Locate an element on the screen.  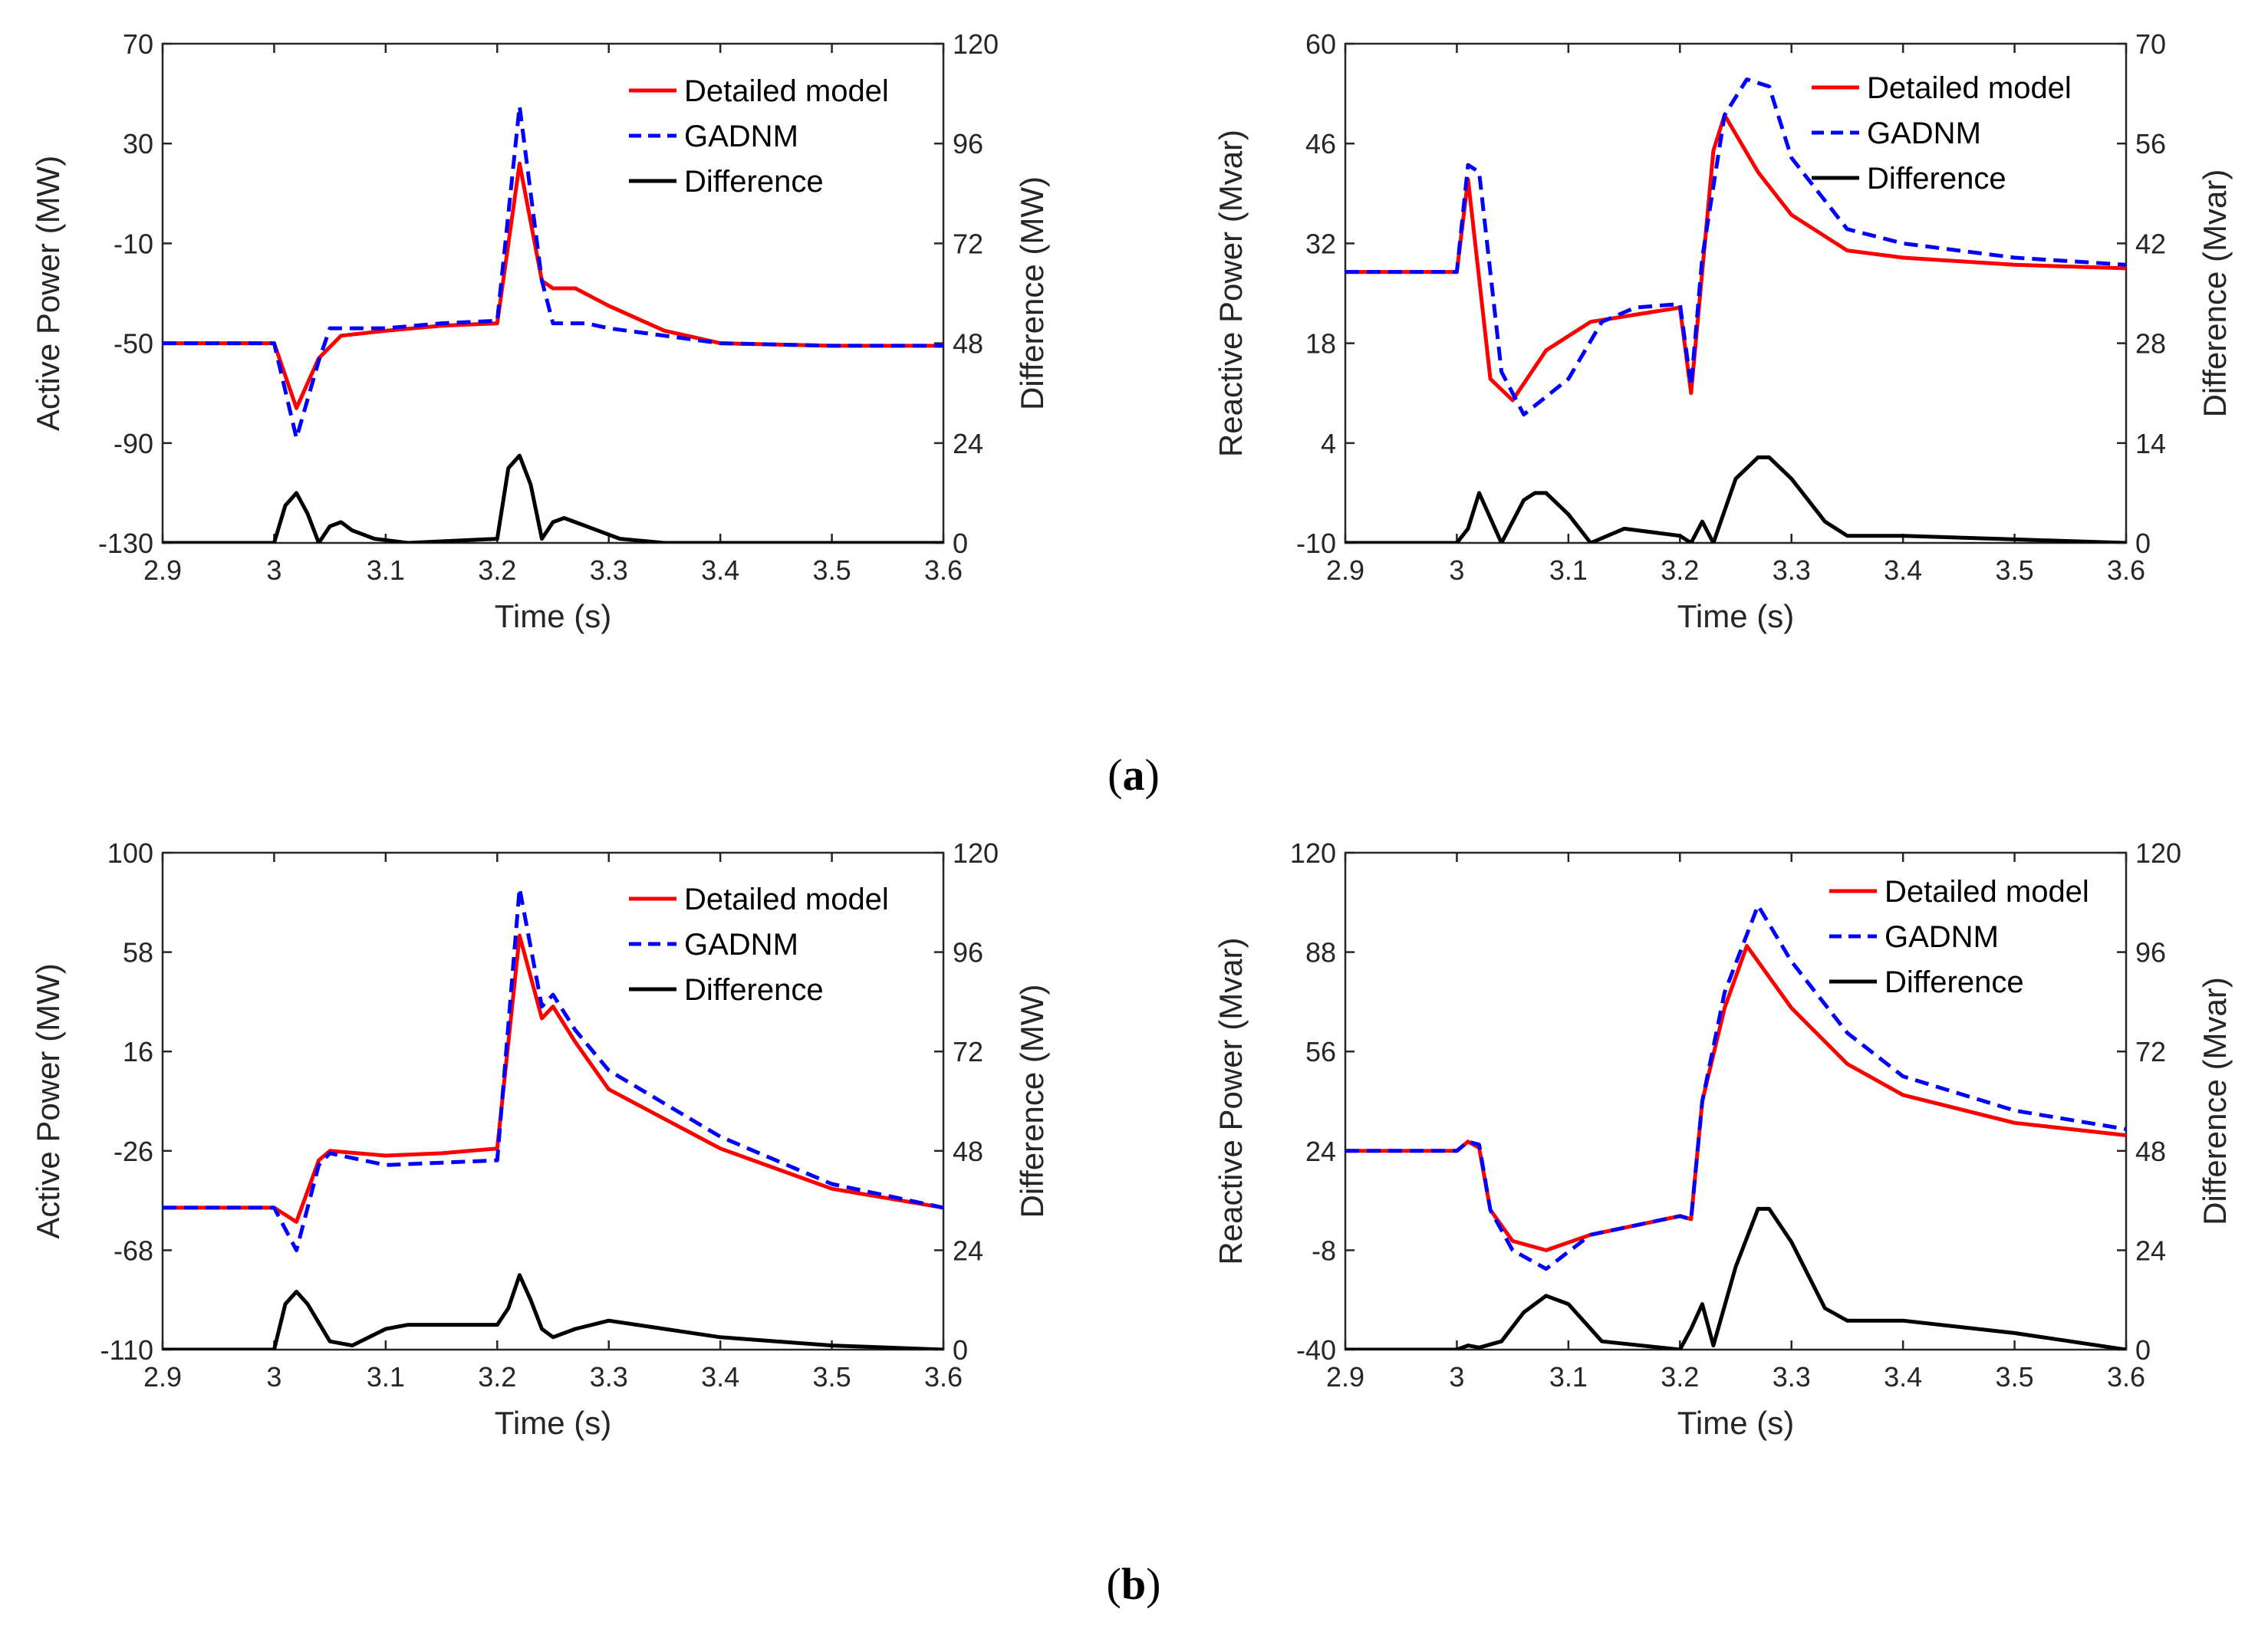
y2-tick-label: 14 is located at coordinates (2151, 443).